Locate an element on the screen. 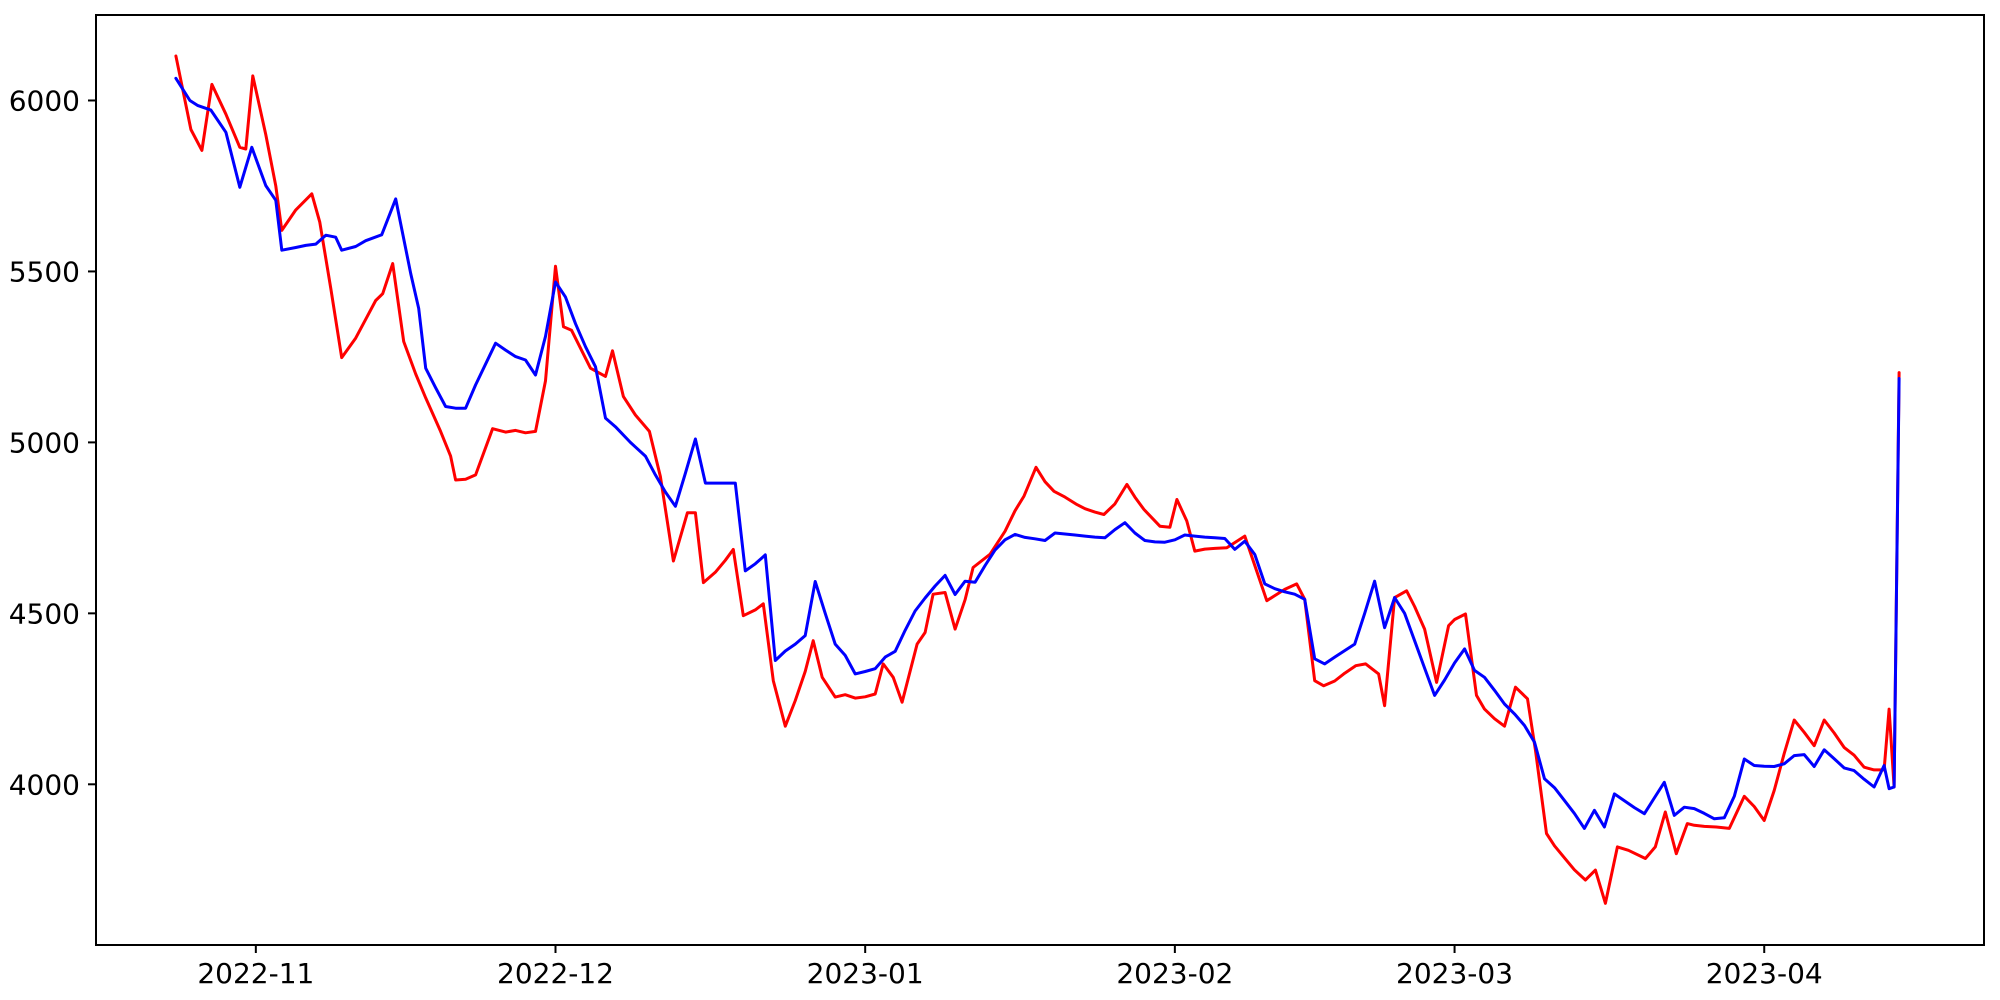 This screenshot has width=2000, height=1000. y-tick-label: 5500 is located at coordinates (44, 271).